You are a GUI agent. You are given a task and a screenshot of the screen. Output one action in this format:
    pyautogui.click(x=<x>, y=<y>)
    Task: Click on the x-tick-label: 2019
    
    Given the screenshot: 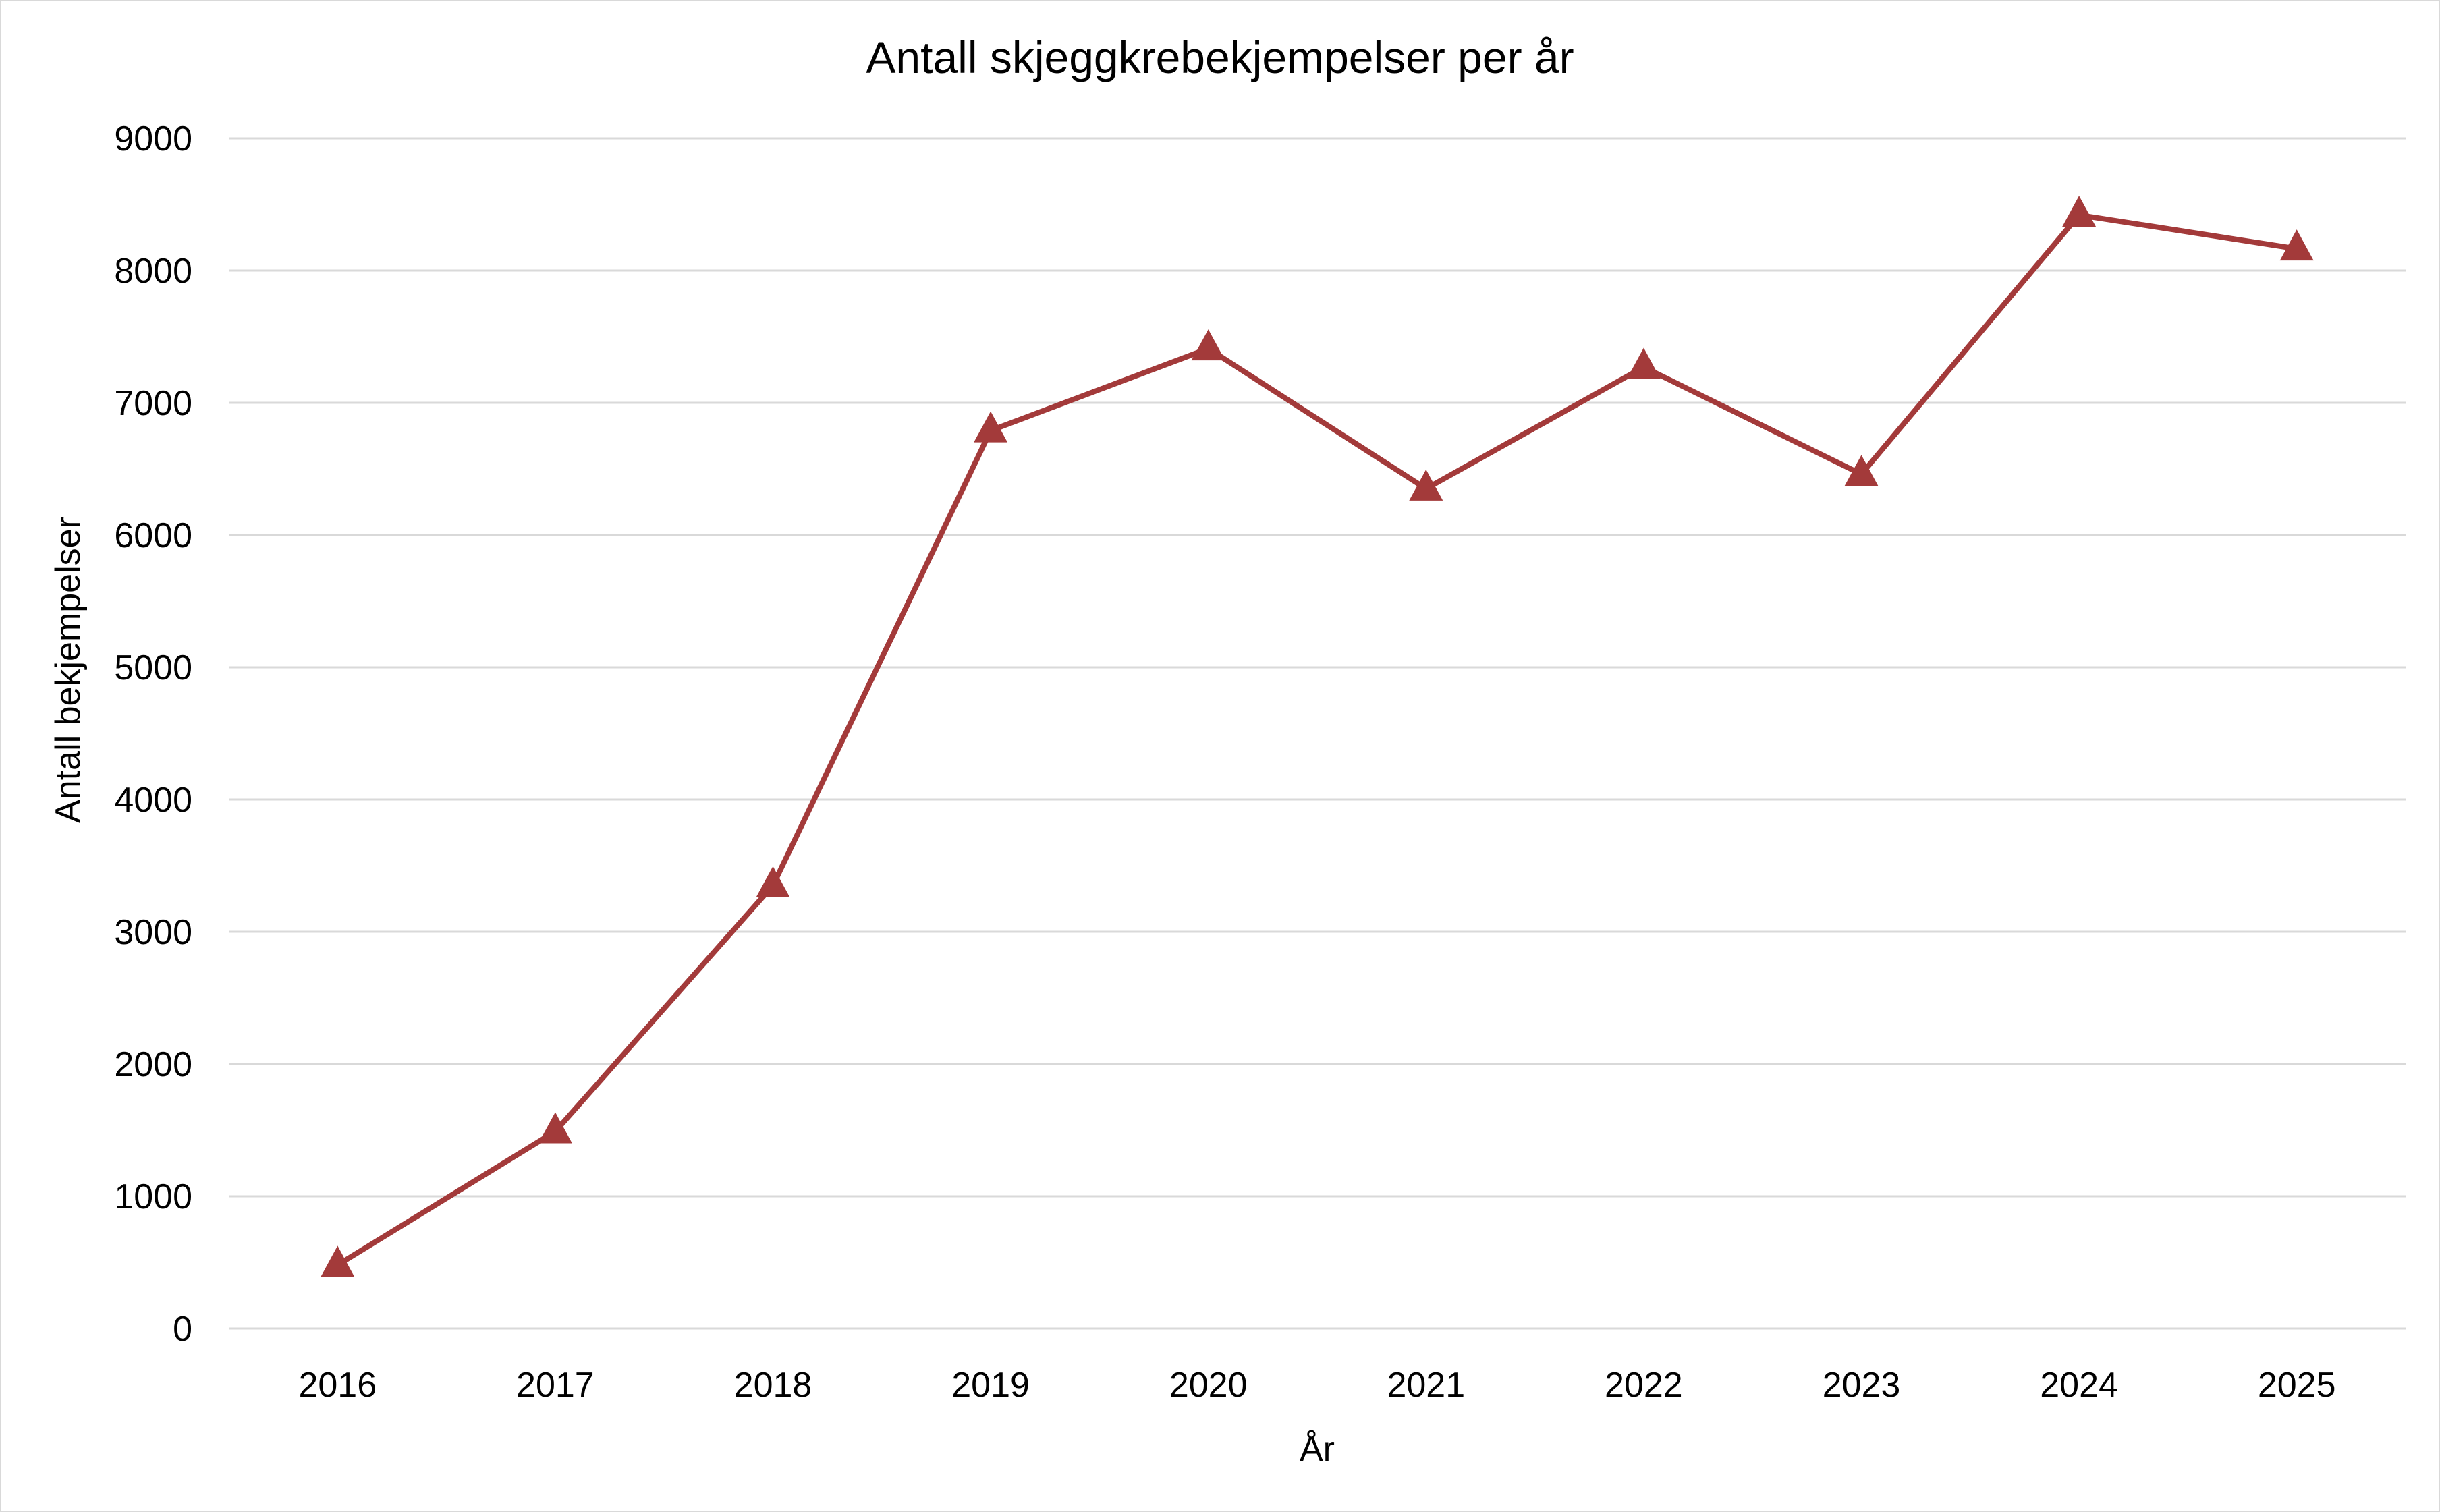 What is the action you would take?
    pyautogui.click(x=990, y=1385)
    